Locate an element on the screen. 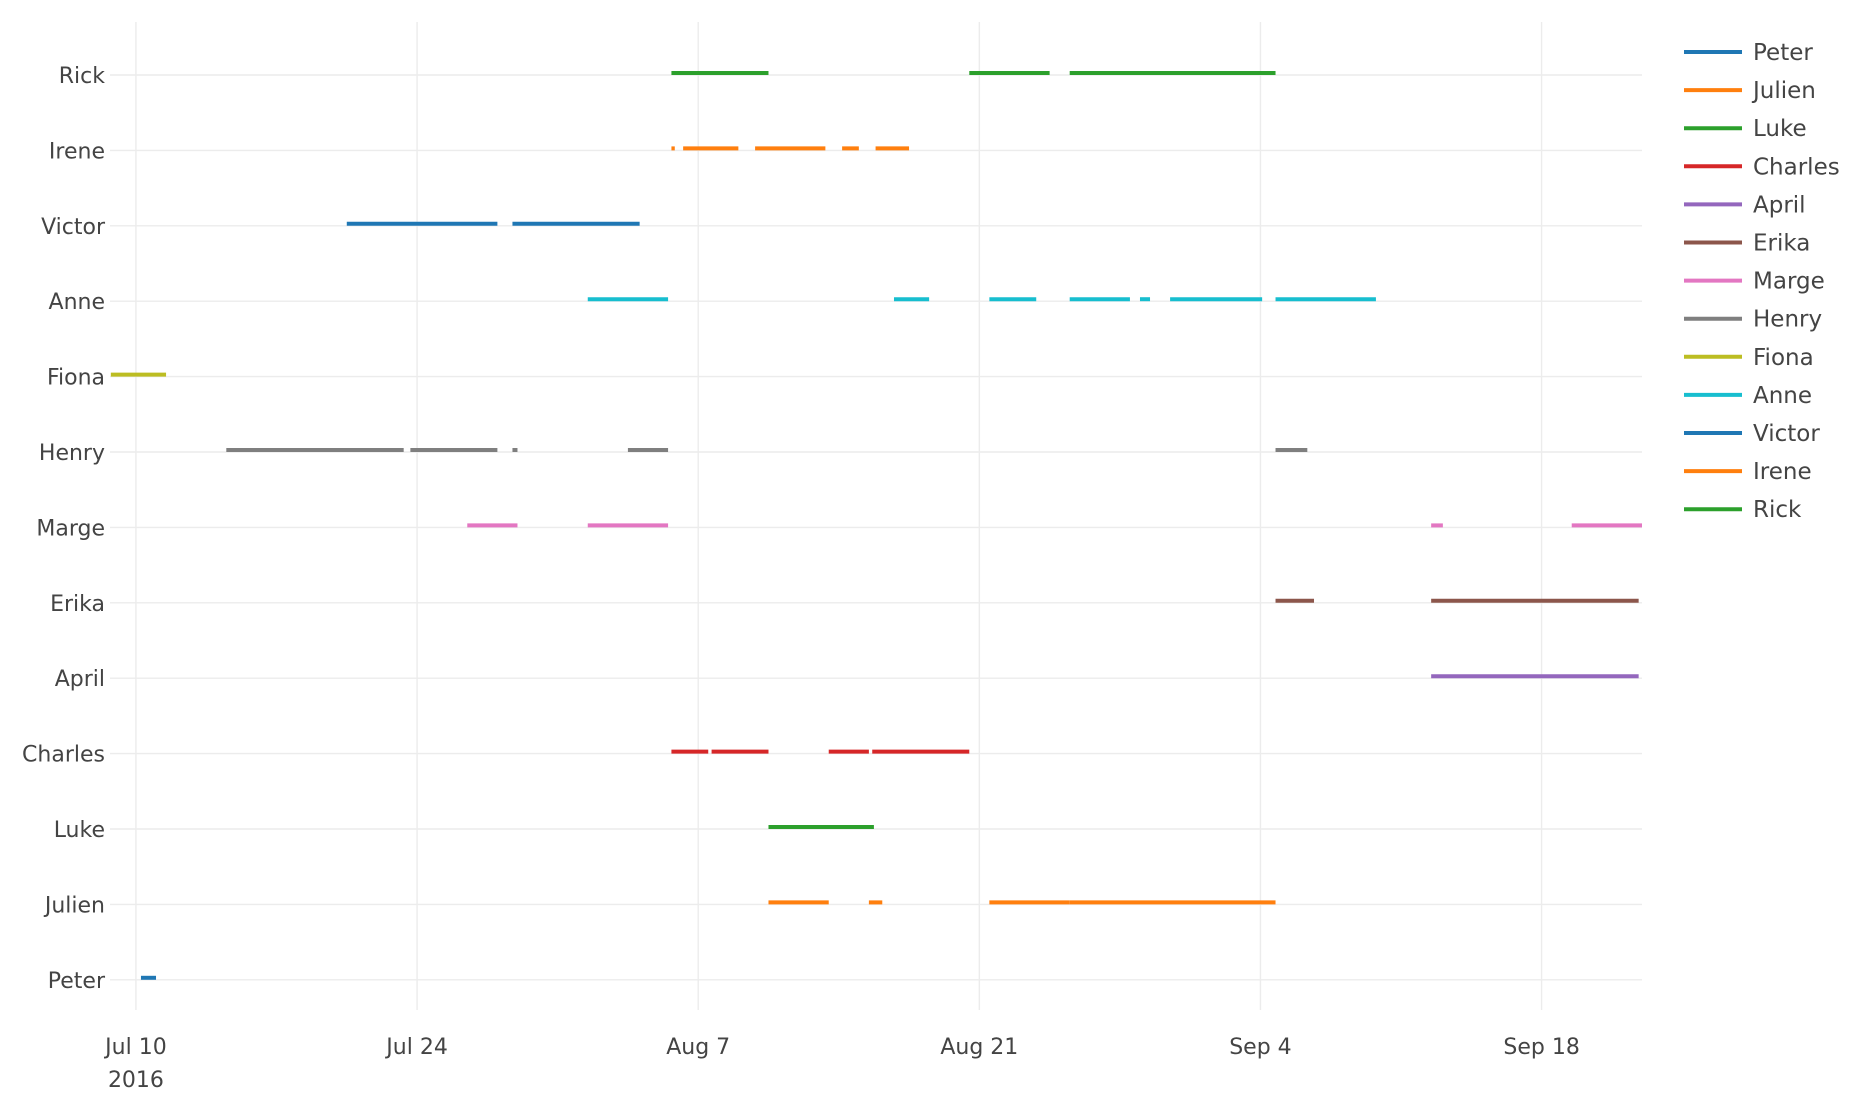 The height and width of the screenshot is (1100, 1850). legend-item-peter: Peter is located at coordinates (1748, 53).